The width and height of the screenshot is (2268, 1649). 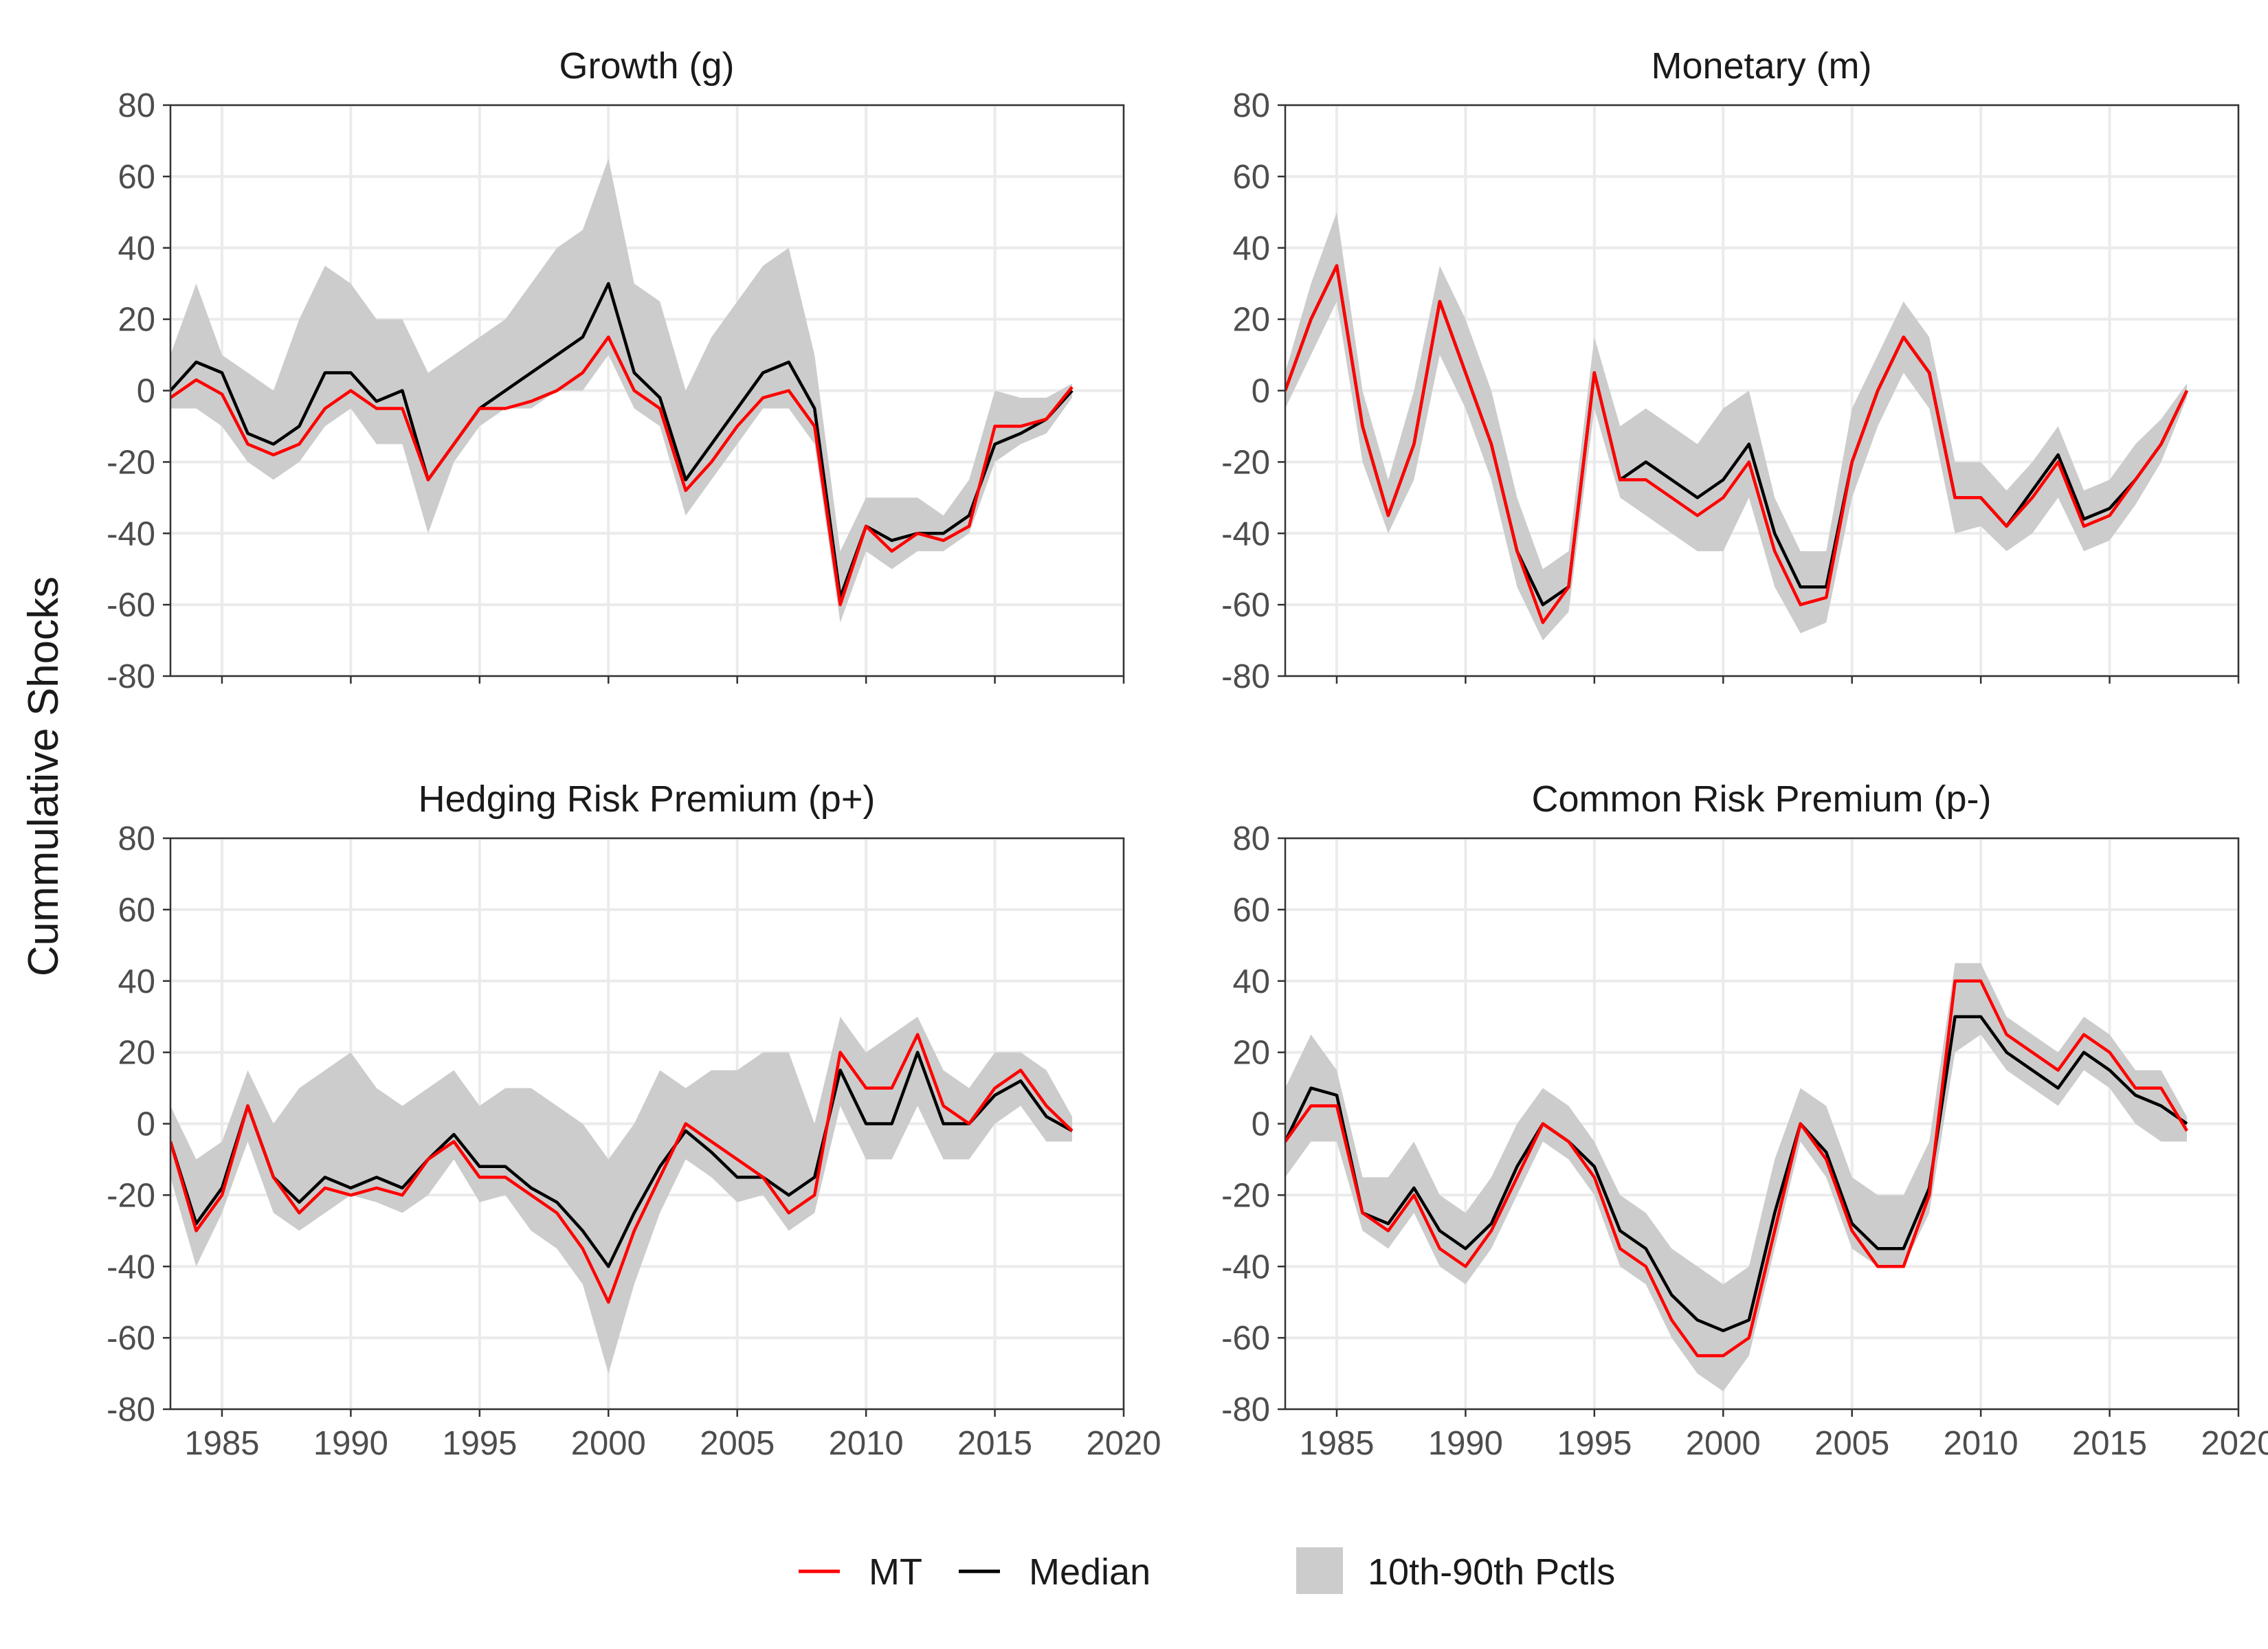 I want to click on gridlines-common-risk-premium-p, so click(x=1761, y=1123).